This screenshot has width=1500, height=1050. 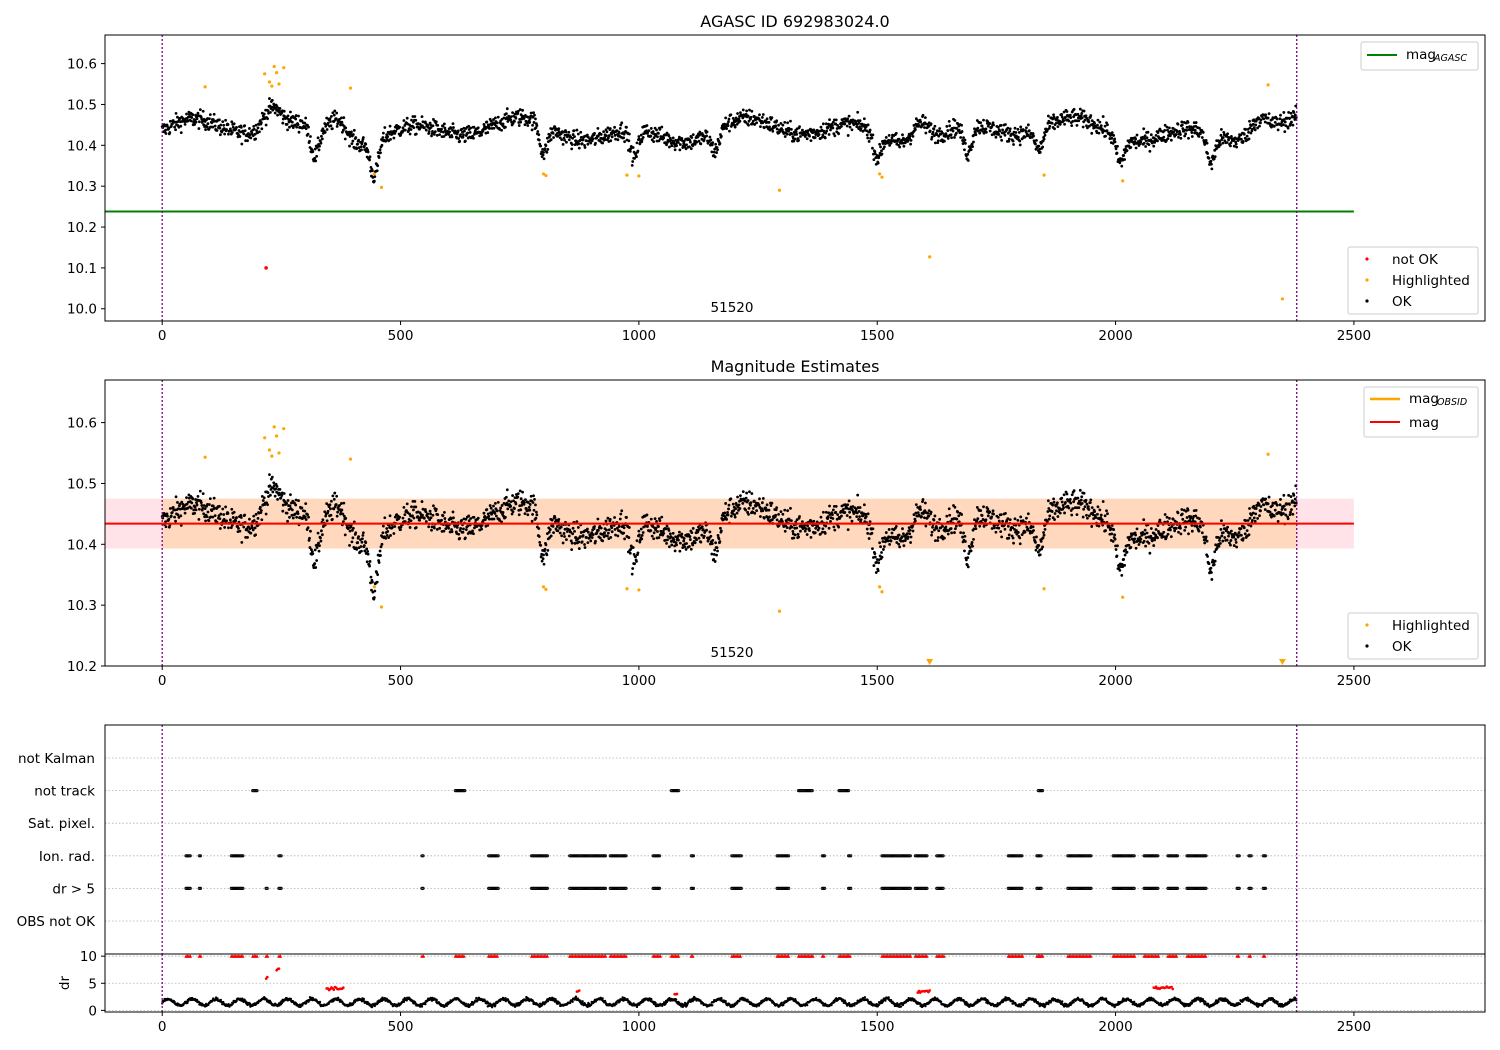 I want to click on agasc-point-legend: not OK Highlighted OK, so click(x=1413, y=280).